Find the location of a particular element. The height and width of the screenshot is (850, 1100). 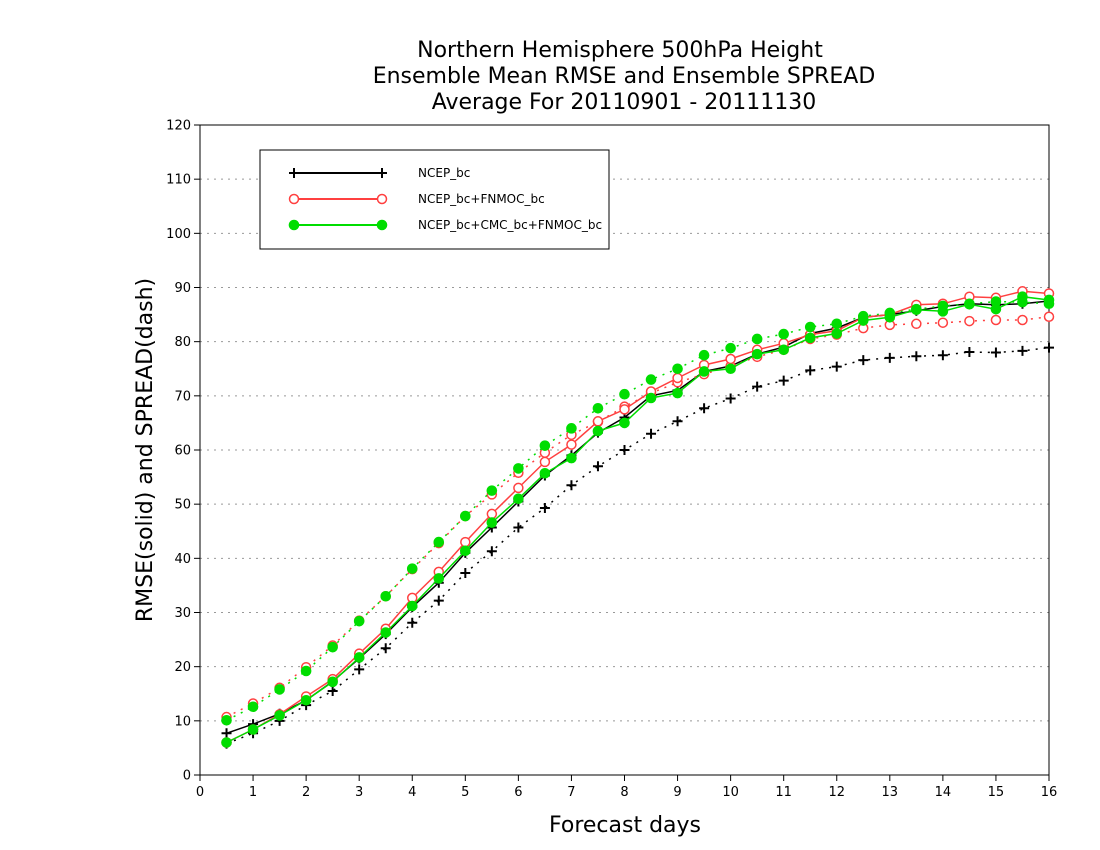

x-tick-label: 6 is located at coordinates (518, 792).